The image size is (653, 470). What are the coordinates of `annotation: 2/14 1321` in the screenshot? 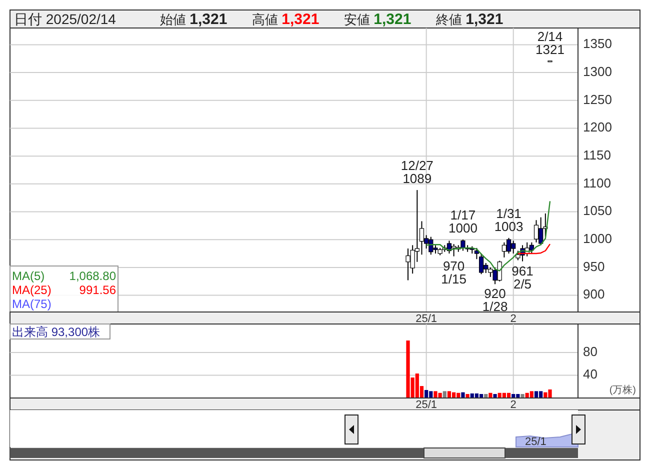 It's located at (550, 42).